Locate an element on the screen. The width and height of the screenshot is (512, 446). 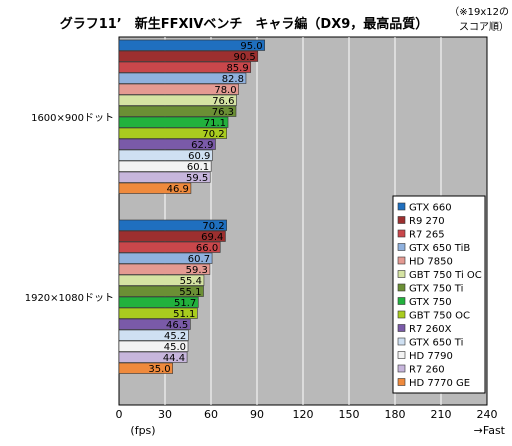
bar-value-label: 46.9 is located at coordinates (178, 189).